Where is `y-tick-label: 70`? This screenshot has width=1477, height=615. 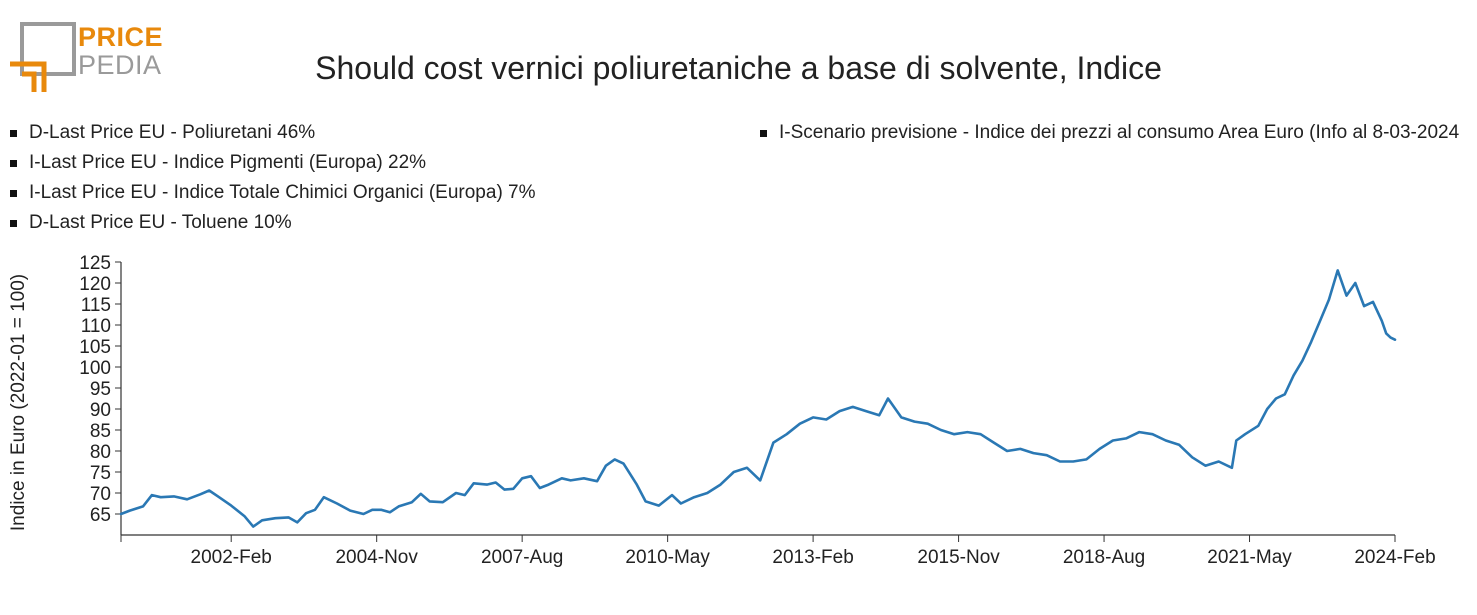
y-tick-label: 70 is located at coordinates (100, 494).